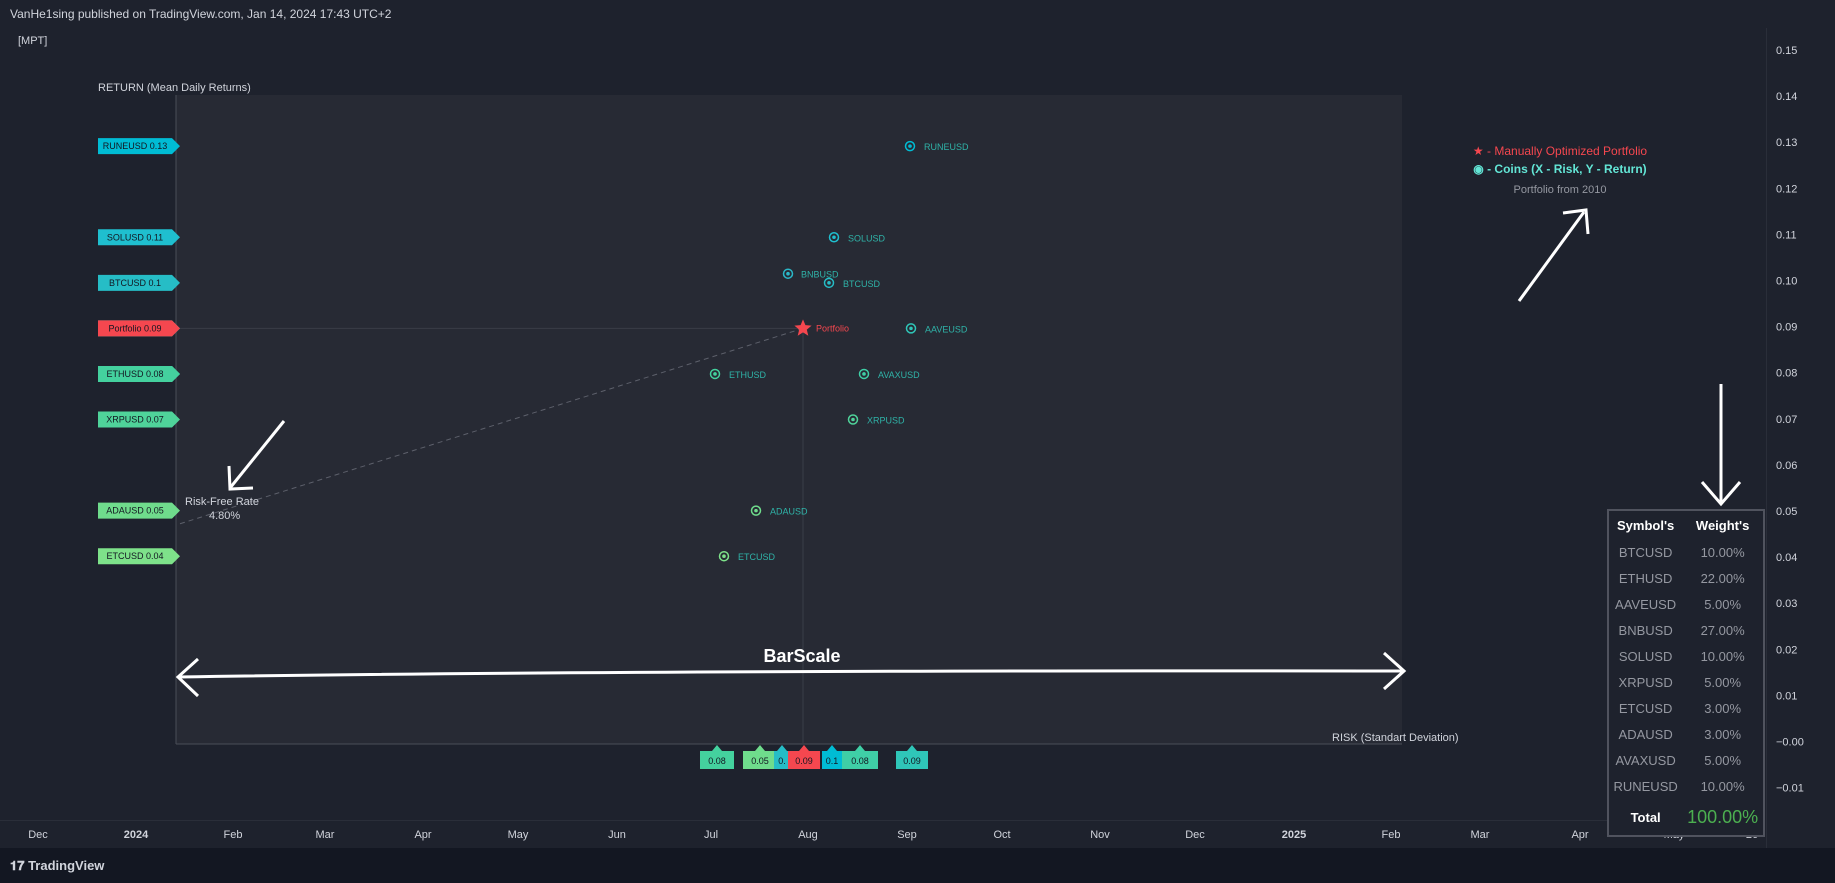 This screenshot has width=1835, height=883. I want to click on y-axis-tag-label: SOLUSD 0.11, so click(135, 237).